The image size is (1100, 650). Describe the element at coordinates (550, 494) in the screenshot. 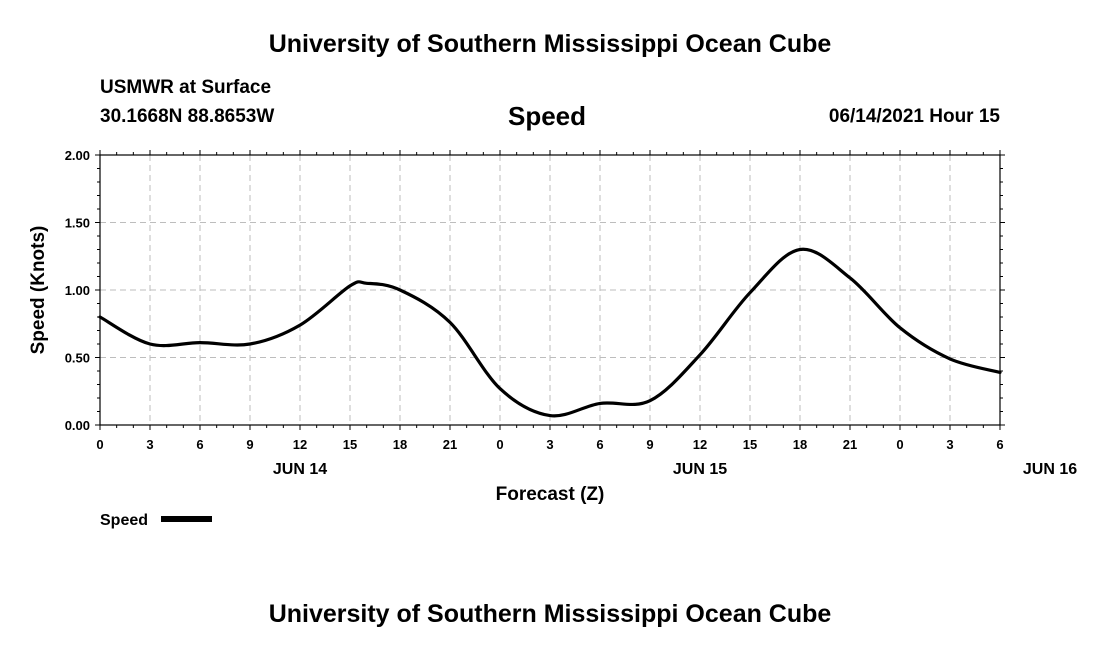

I see `x-axis-label: Forecast (Z)` at that location.